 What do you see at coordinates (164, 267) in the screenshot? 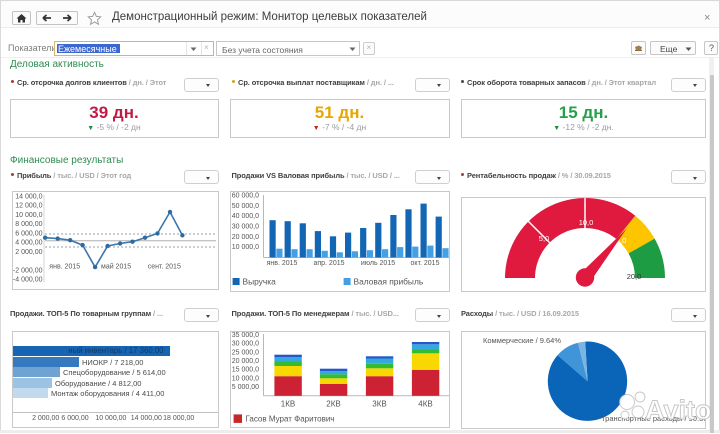
I see `svg-text: сент. 2015` at bounding box center [164, 267].